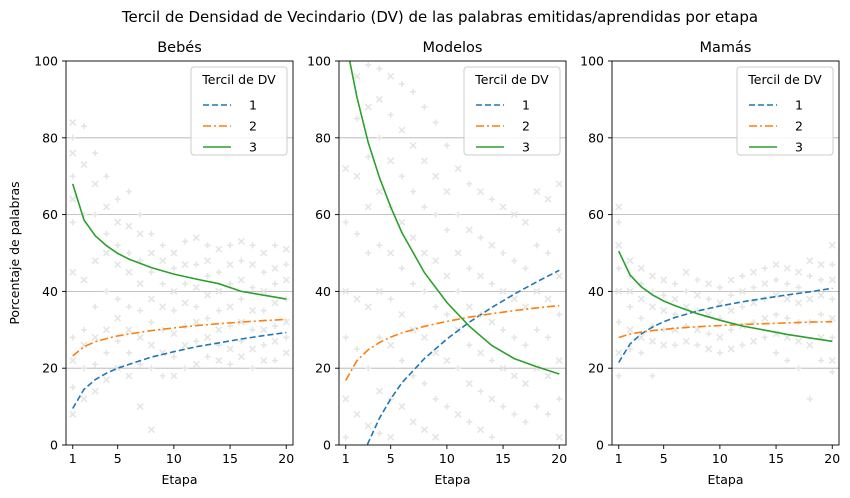 The height and width of the screenshot is (498, 850). What do you see at coordinates (327, 445) in the screenshot?
I see `y-tick-label: 0` at bounding box center [327, 445].